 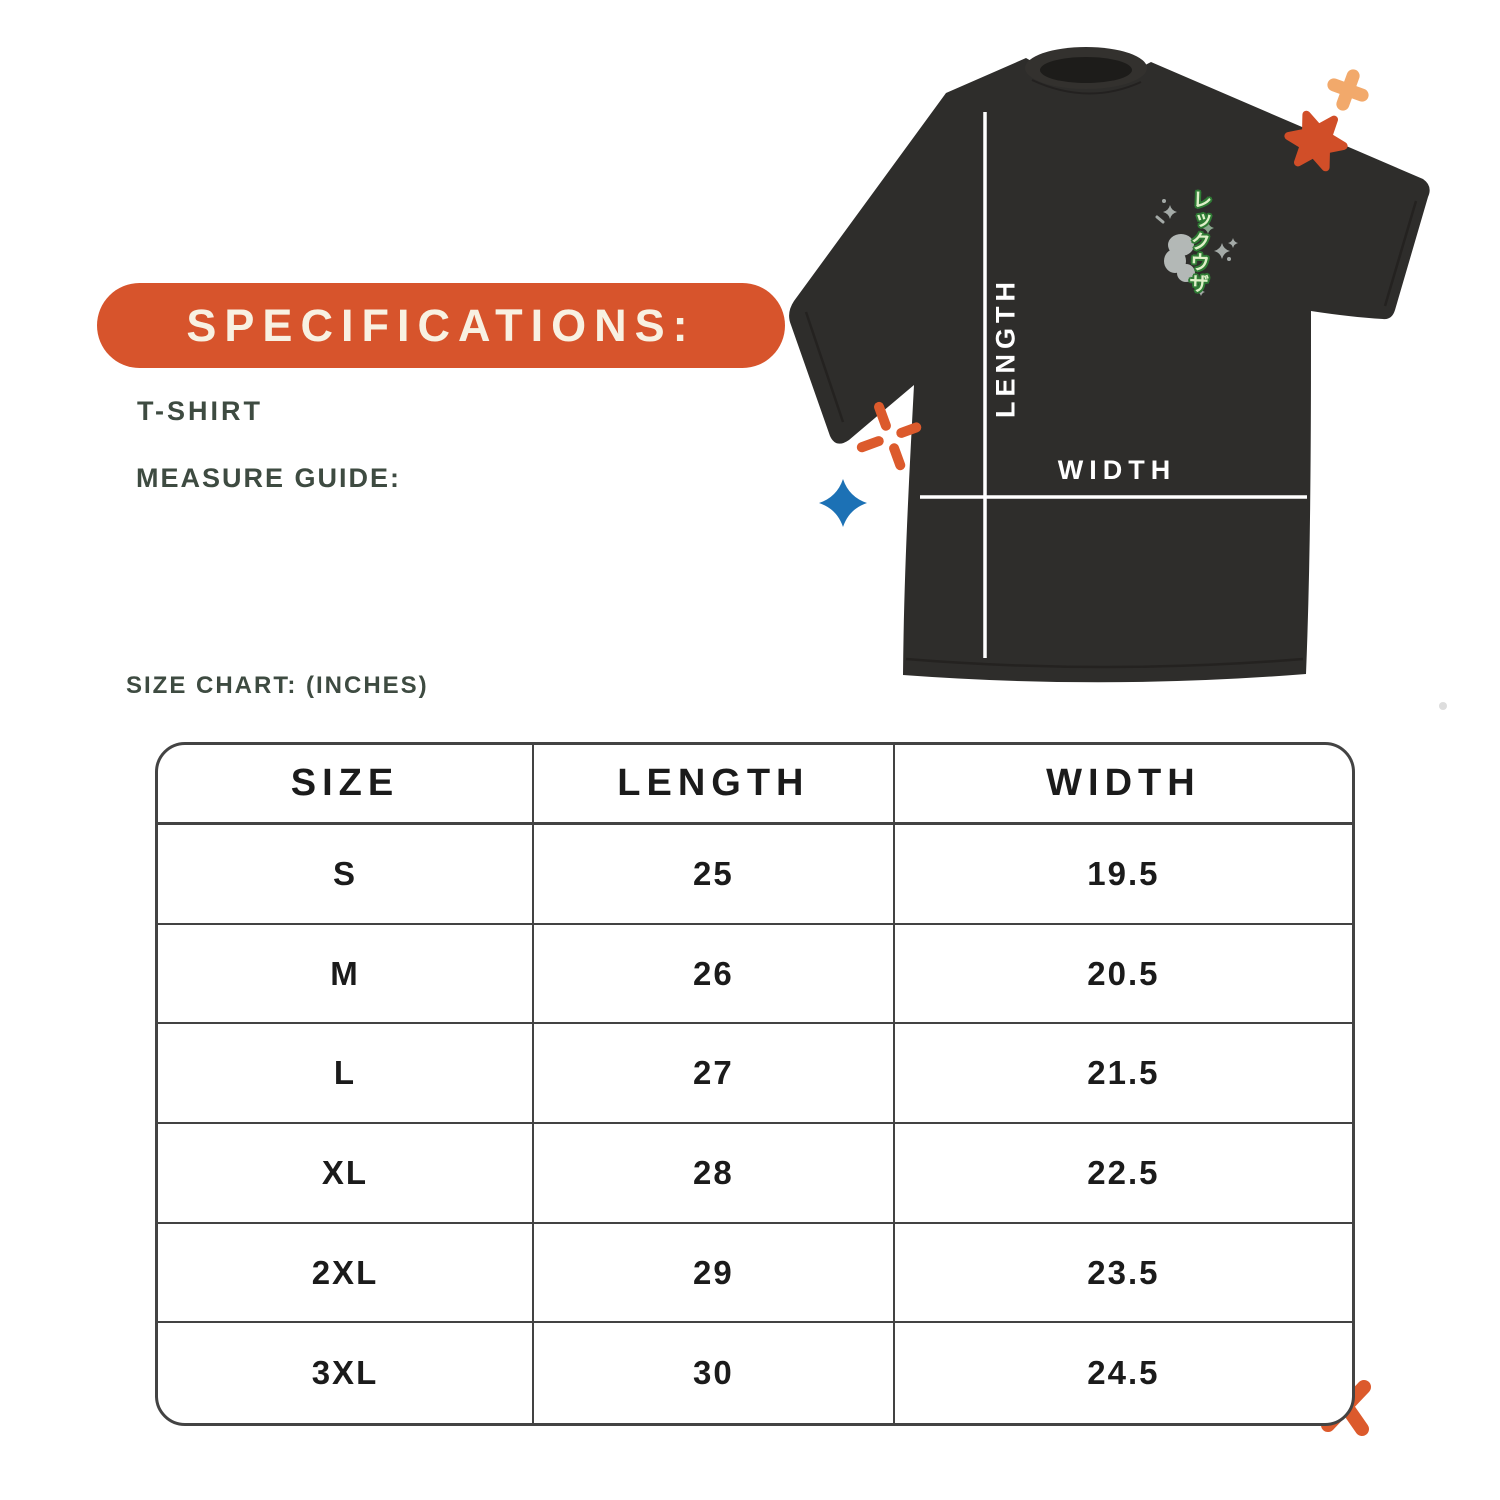 What do you see at coordinates (1198, 241) in the screenshot?
I see `chest-logo-text: レックウザ` at bounding box center [1198, 241].